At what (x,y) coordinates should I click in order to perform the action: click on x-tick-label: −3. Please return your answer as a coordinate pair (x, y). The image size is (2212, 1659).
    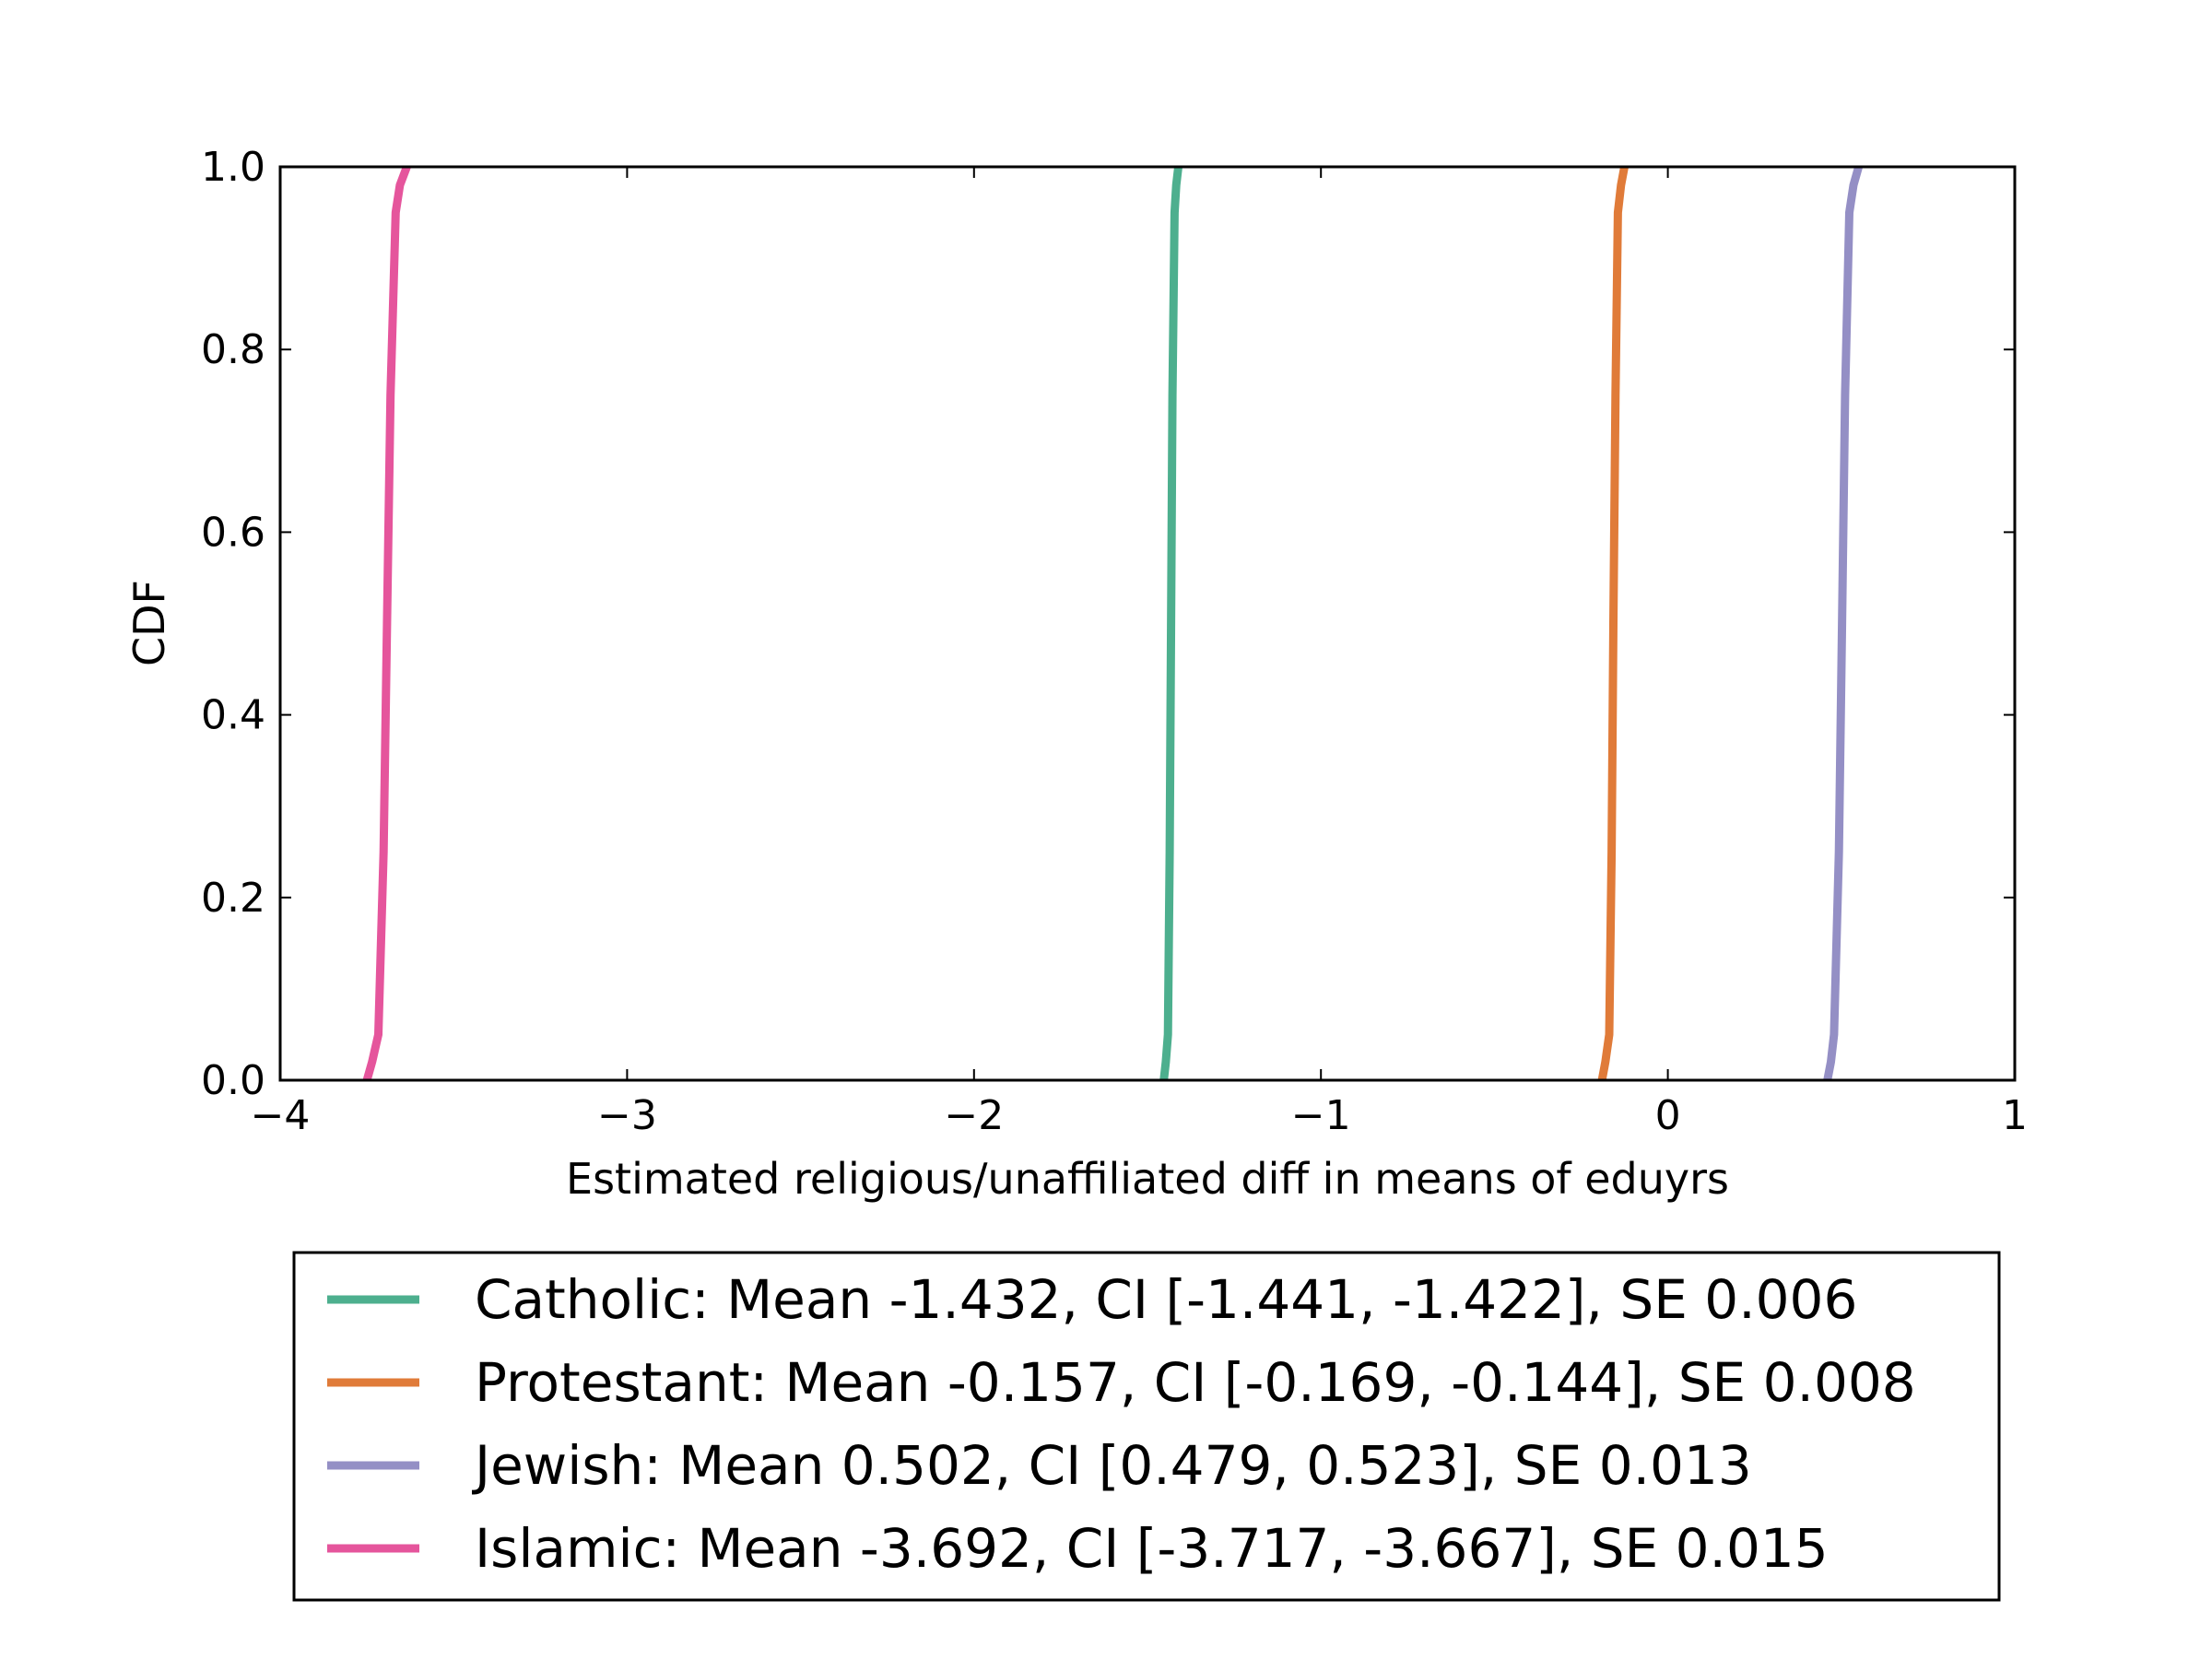
    Looking at the image, I should click on (627, 1115).